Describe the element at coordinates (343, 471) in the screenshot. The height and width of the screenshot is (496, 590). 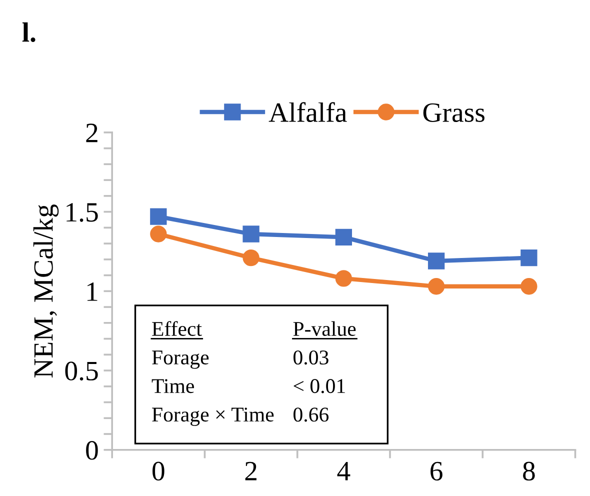
I see `x-tick-label: 4` at that location.